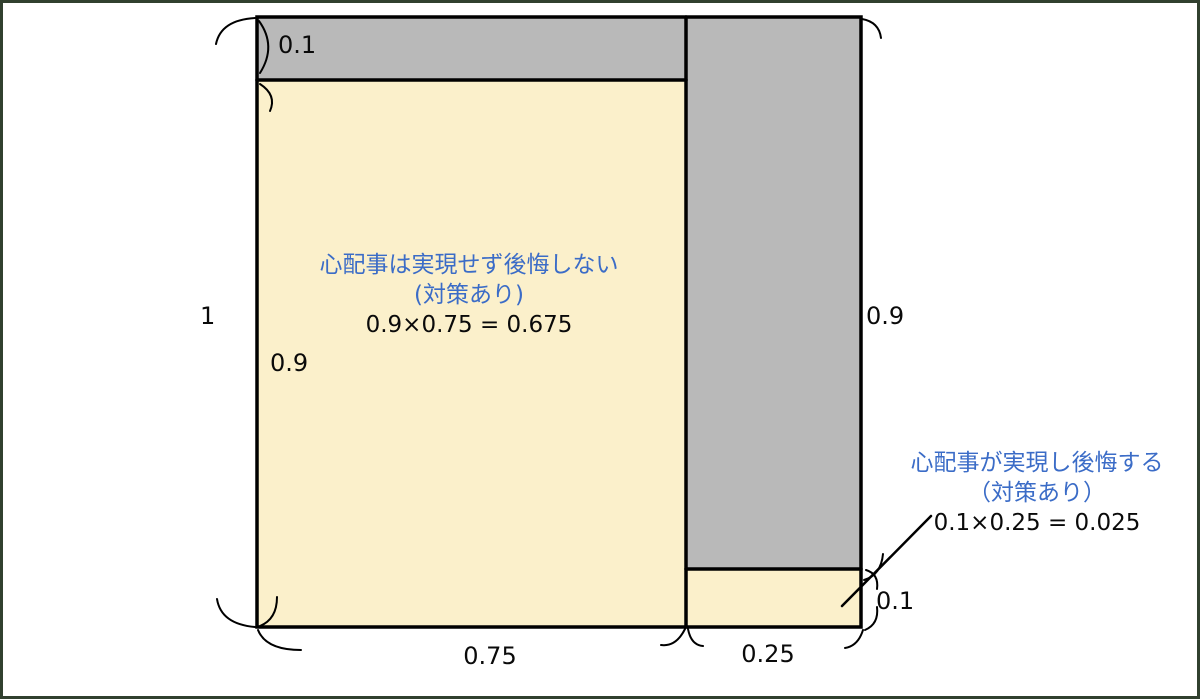  Describe the element at coordinates (885, 316) in the screenshot. I see `label-right-column-height: 0.9` at that location.